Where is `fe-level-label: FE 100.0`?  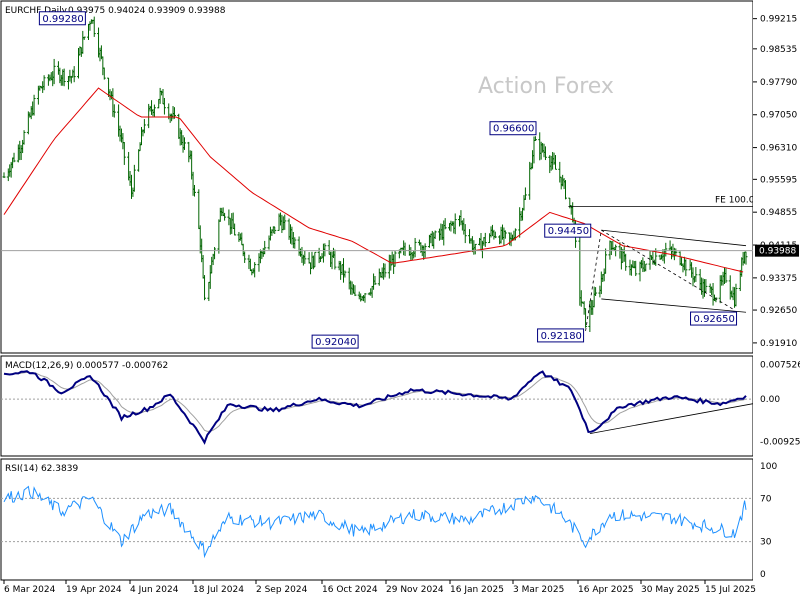
fe-level-label: FE 100.0 is located at coordinates (735, 201).